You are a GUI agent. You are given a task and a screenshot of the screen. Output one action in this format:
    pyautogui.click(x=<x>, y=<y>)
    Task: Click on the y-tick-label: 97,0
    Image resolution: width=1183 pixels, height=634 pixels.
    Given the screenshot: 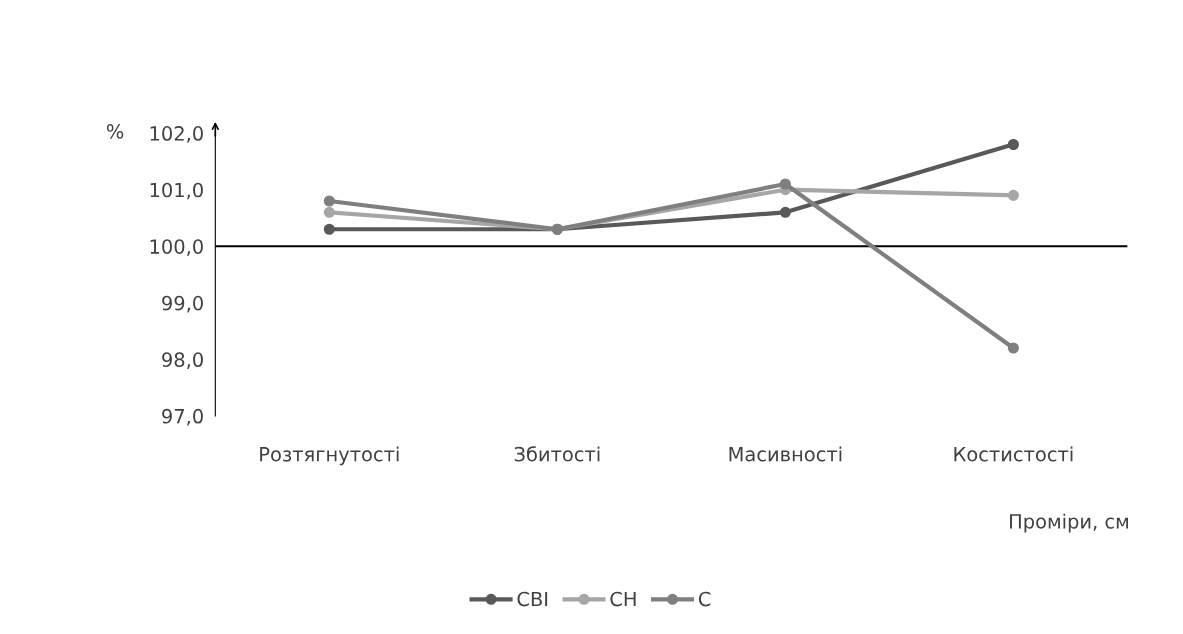 What is the action you would take?
    pyautogui.click(x=182, y=417)
    